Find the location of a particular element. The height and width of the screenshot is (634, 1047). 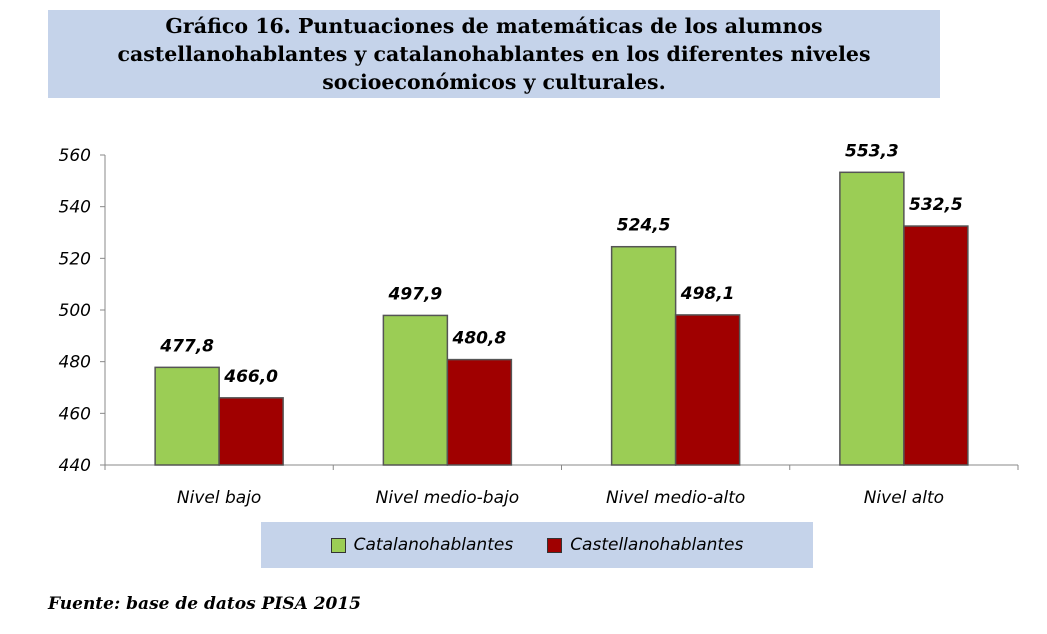

category-label: Nivel bajo is located at coordinates (219, 498).